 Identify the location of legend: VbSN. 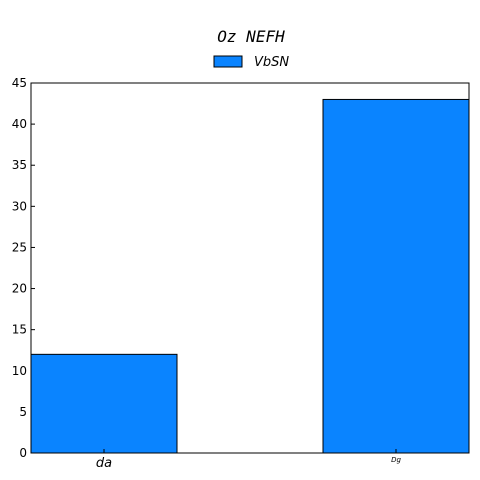
(251, 62).